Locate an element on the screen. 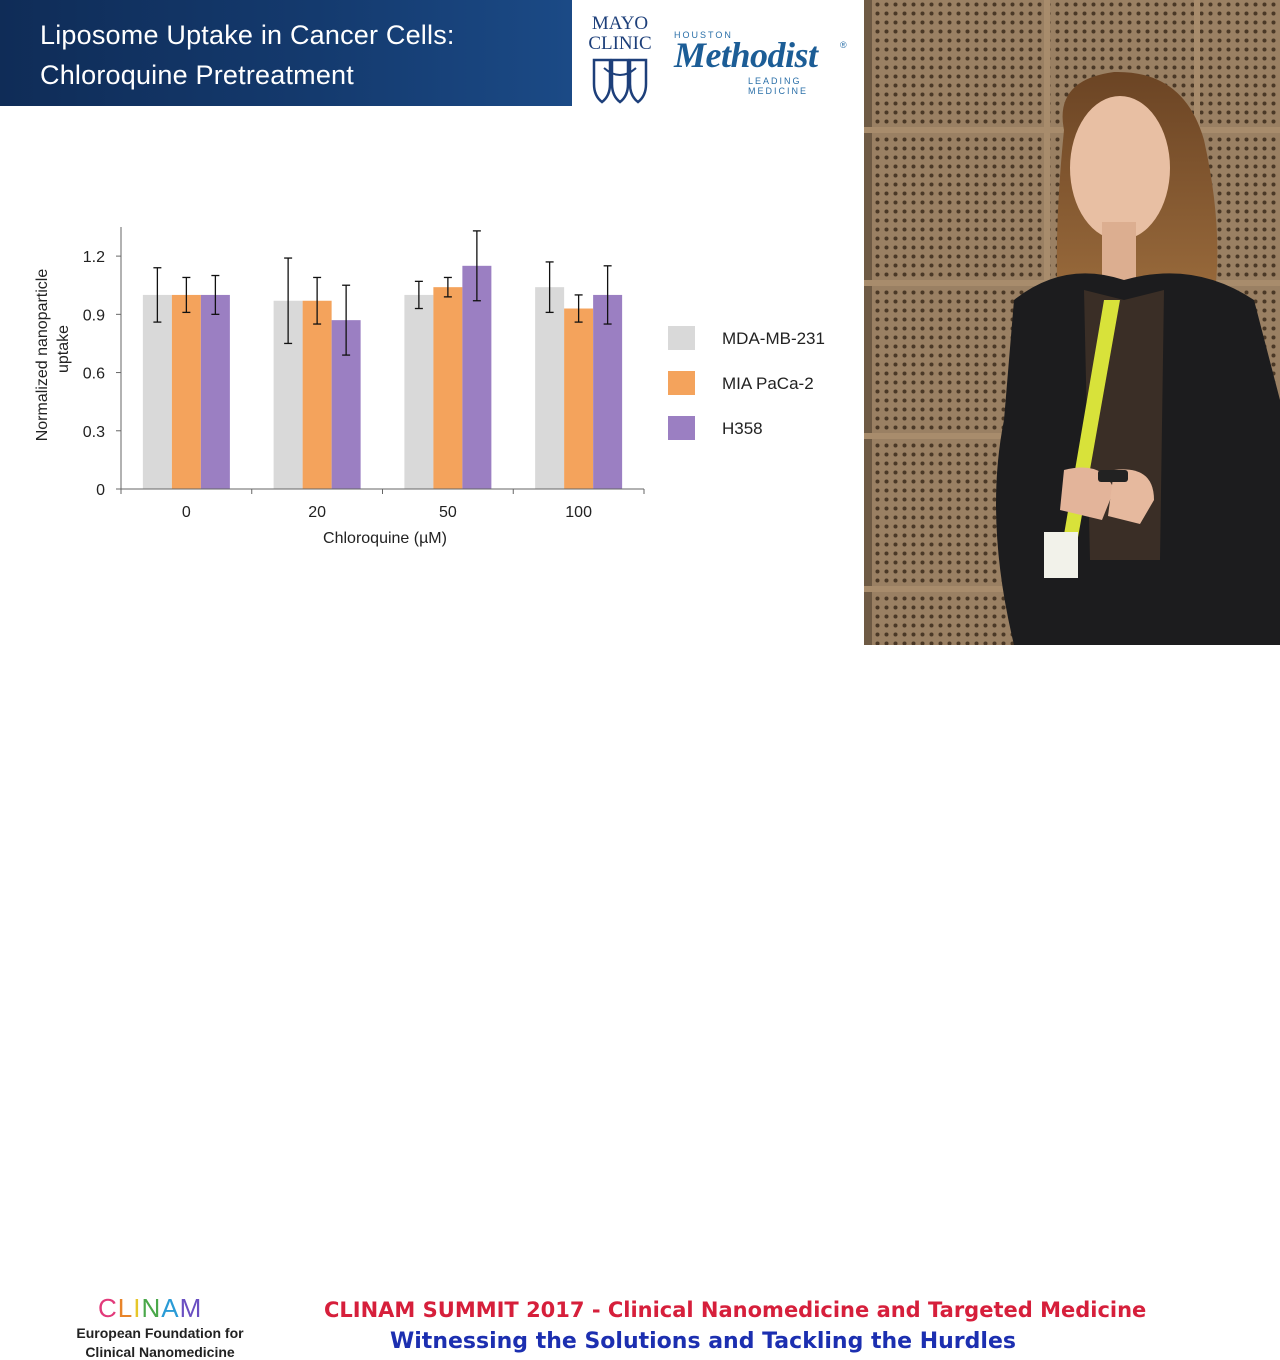 The height and width of the screenshot is (1360, 1280). clinam-logo-letter: A is located at coordinates (170, 1308).